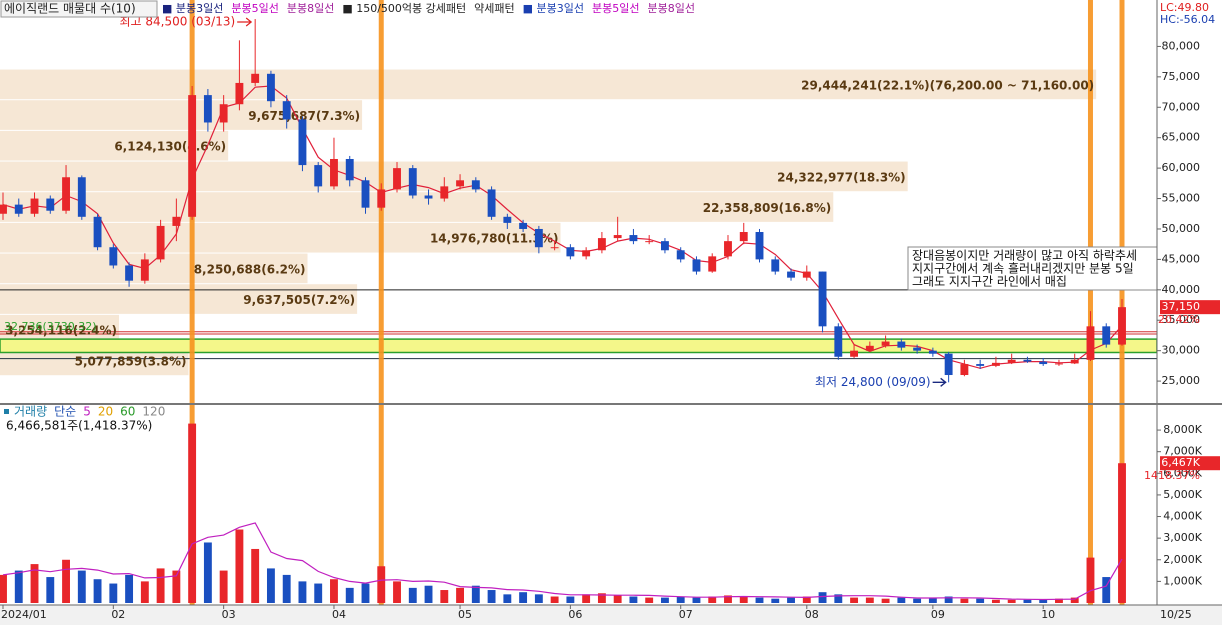  Describe the element at coordinates (1182, 429) in the screenshot. I see `volume-tick-label: 8,000K` at that location.